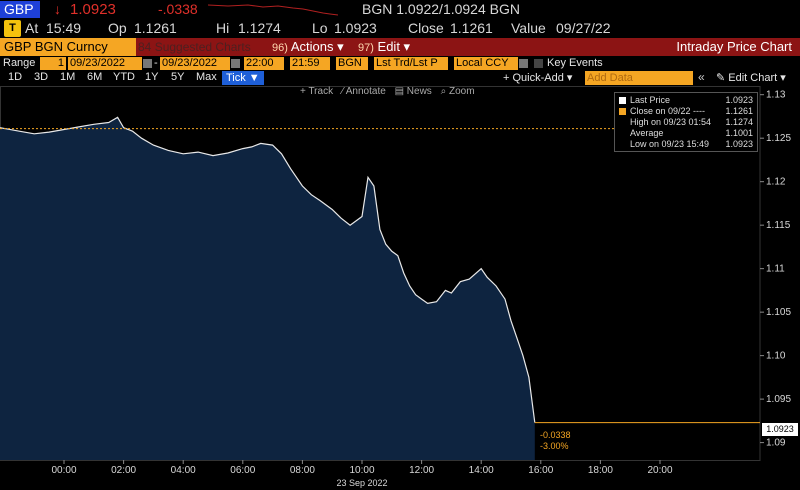 Image resolution: width=800 pixels, height=490 pixels. I want to click on suggested-charts-button: 84 Suggested Charts, so click(194, 47).